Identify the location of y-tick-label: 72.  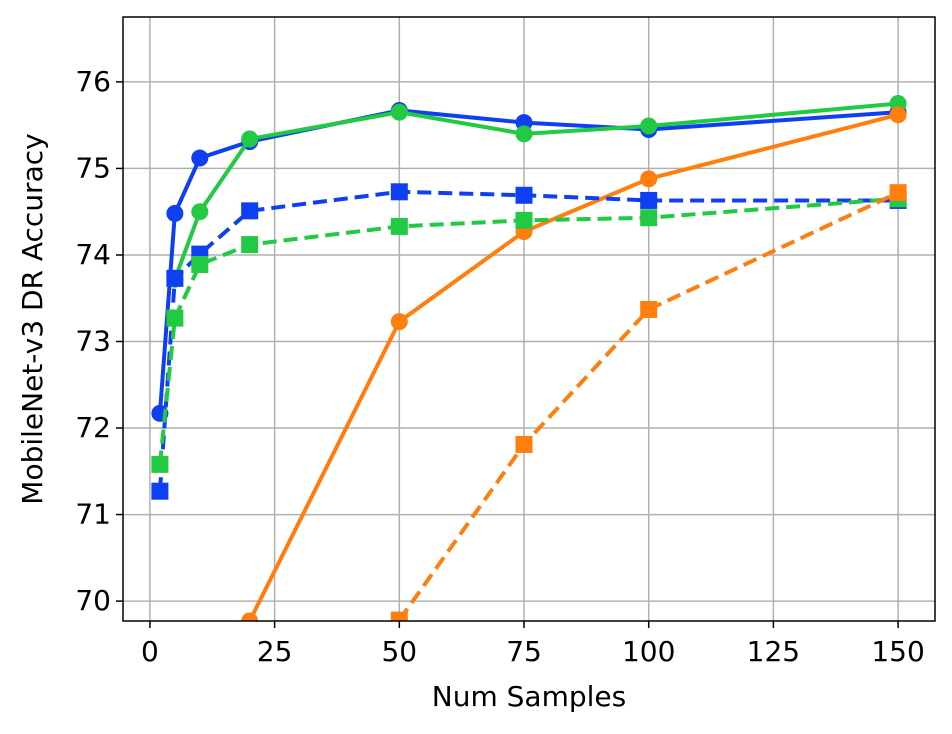
(93, 427).